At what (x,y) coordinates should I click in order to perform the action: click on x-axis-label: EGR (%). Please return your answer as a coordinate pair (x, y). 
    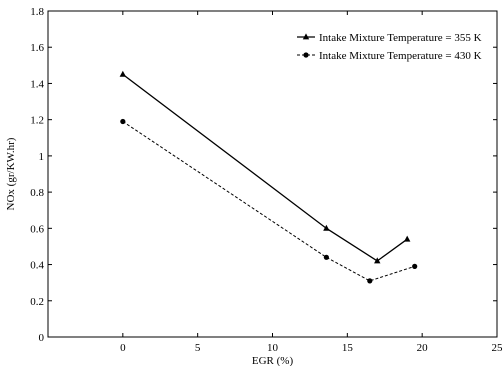
    Looking at the image, I should click on (273, 360).